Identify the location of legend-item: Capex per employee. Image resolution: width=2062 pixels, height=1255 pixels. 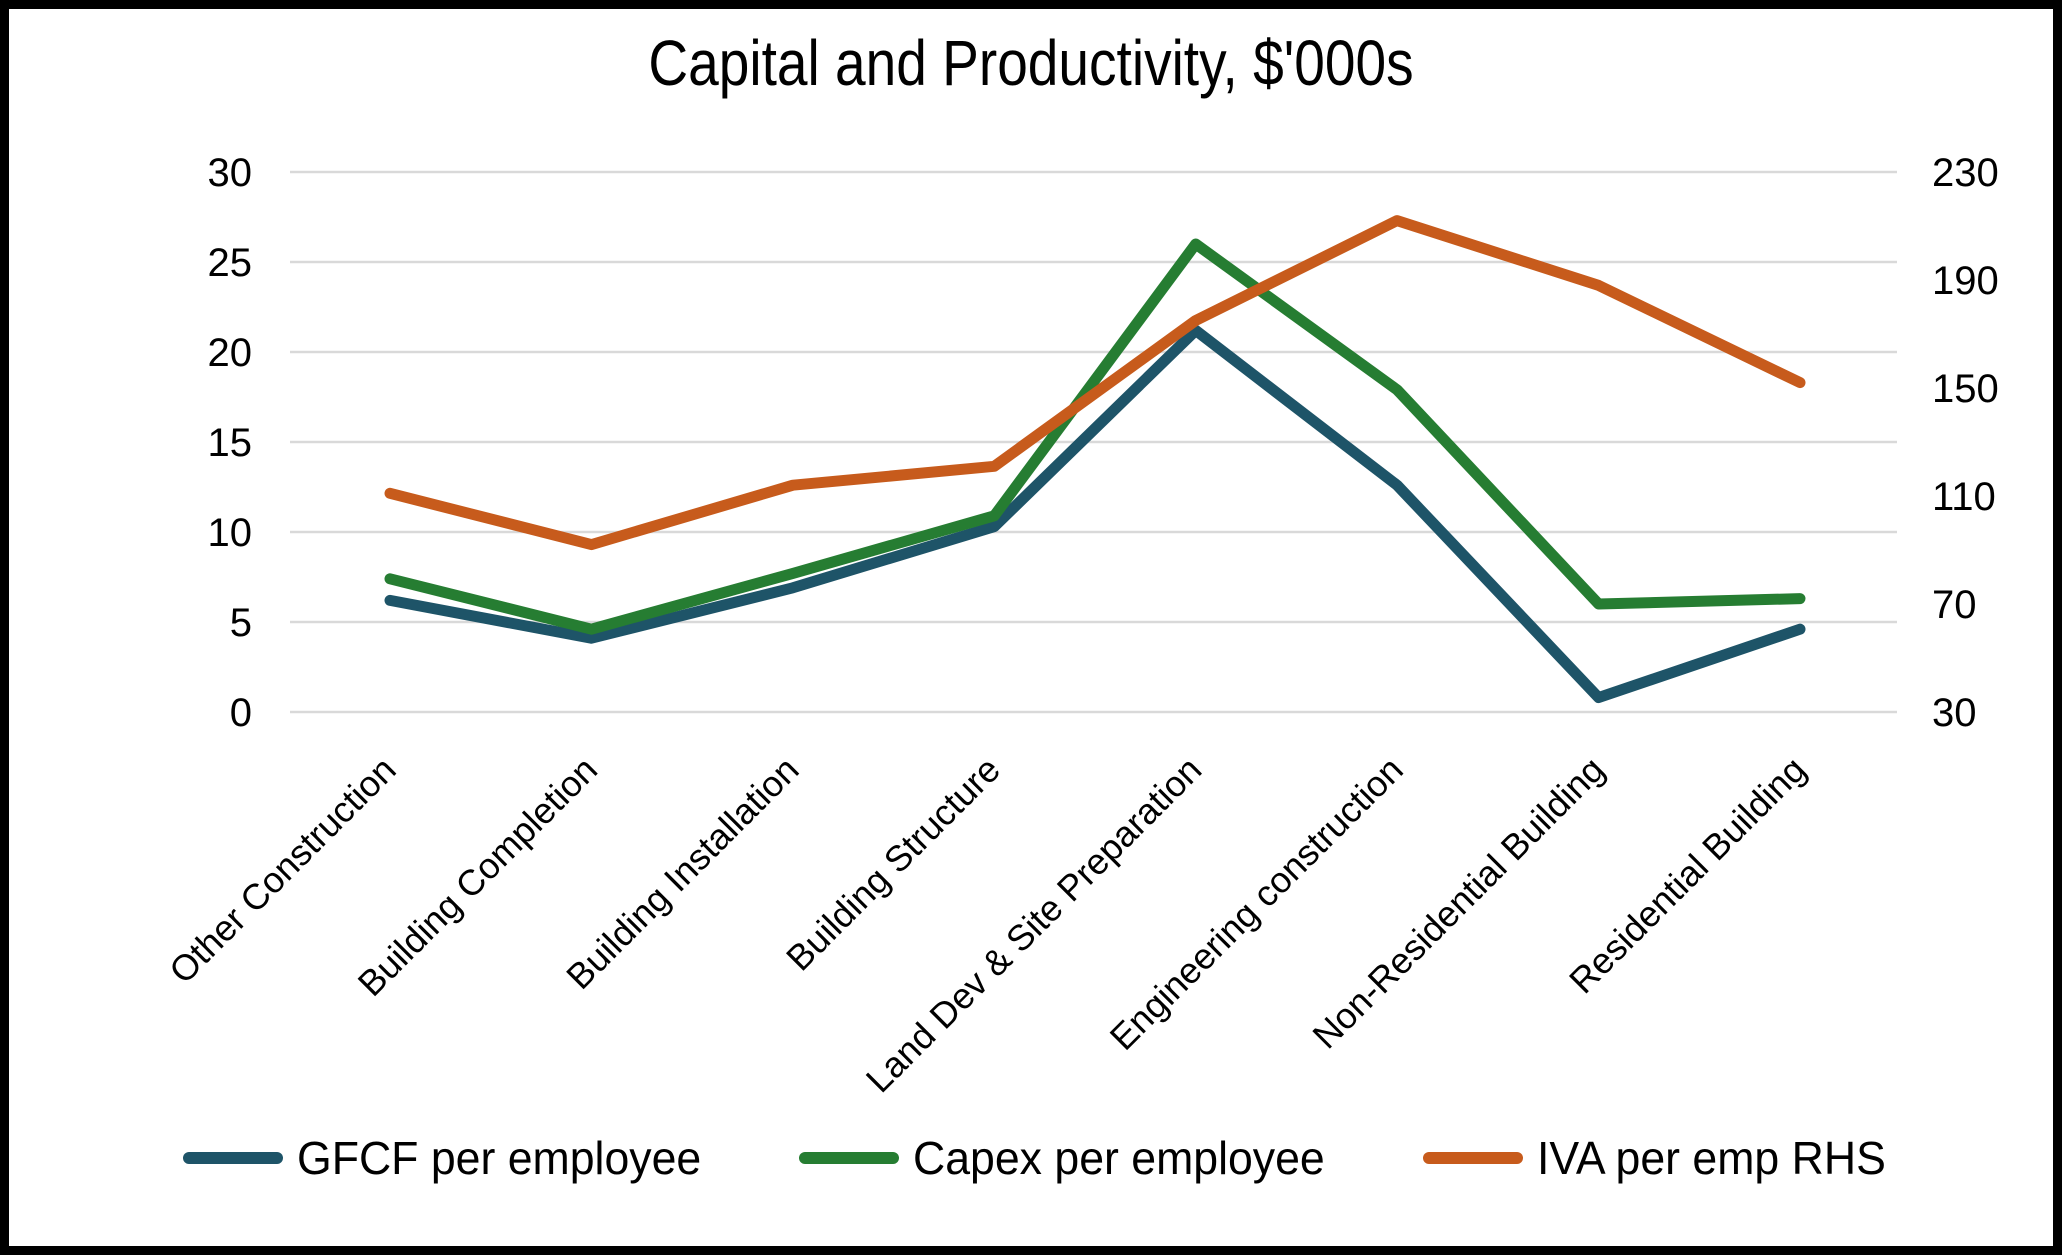
(1068, 1158).